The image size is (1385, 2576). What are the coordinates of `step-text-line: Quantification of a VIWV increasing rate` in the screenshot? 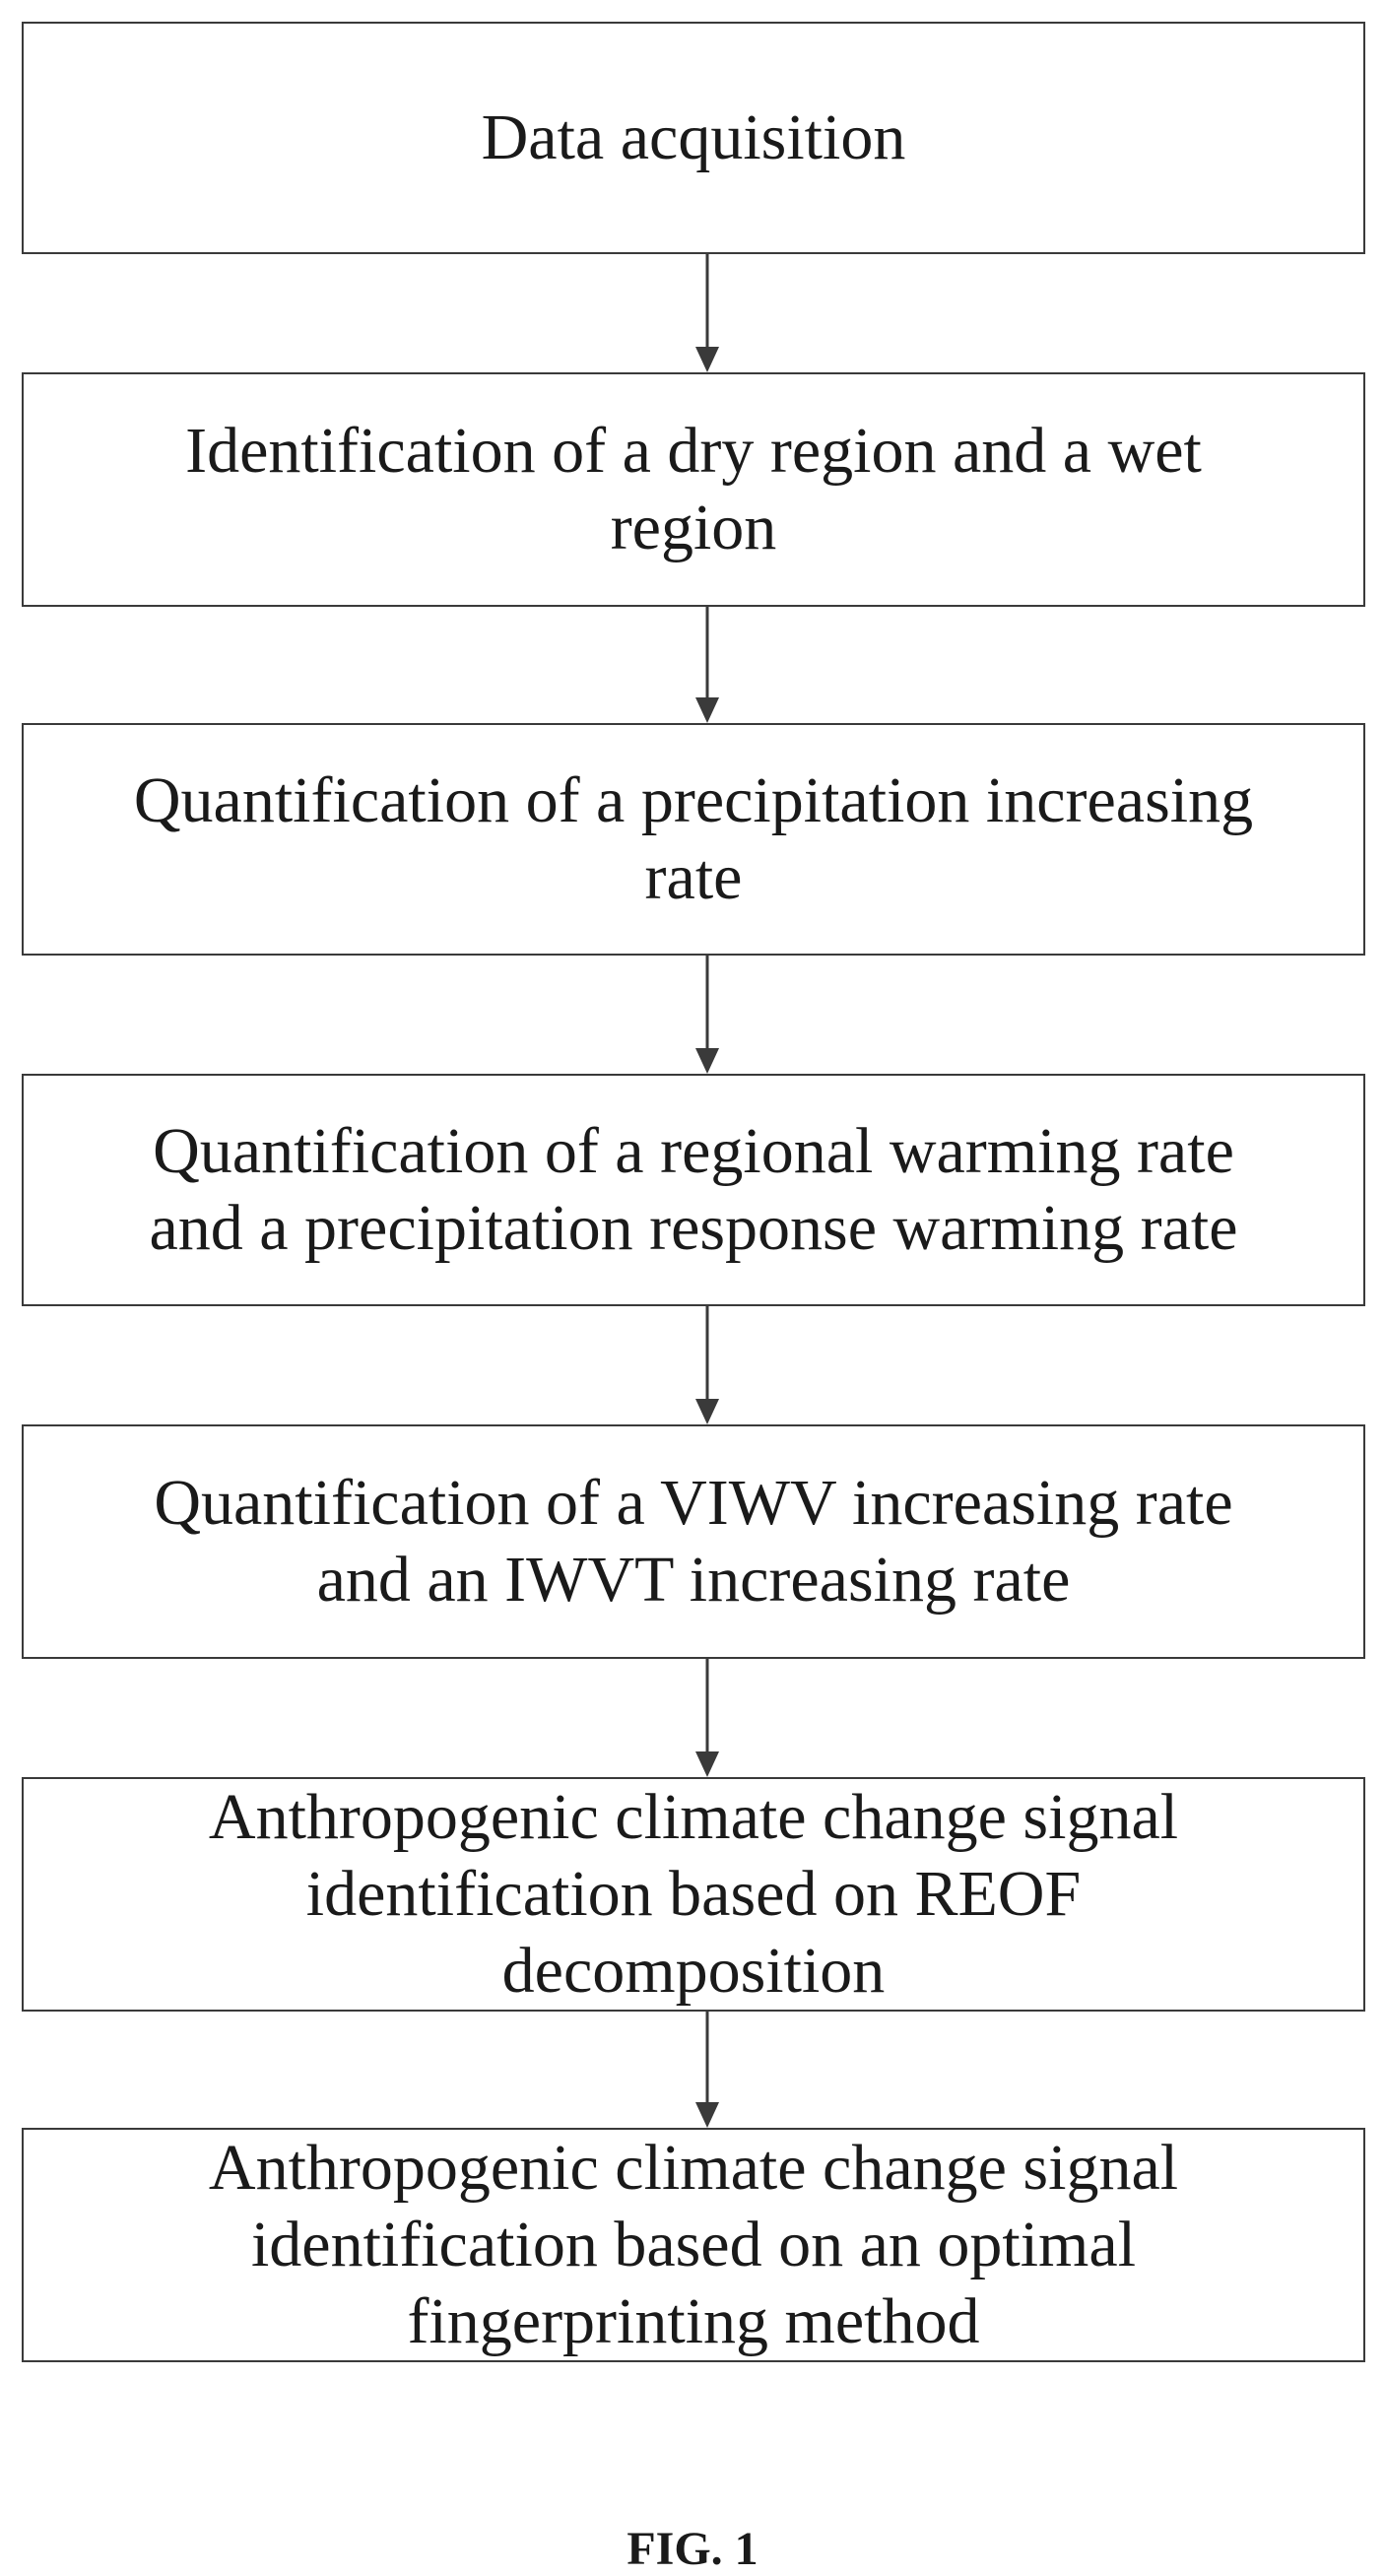 It's located at (693, 1504).